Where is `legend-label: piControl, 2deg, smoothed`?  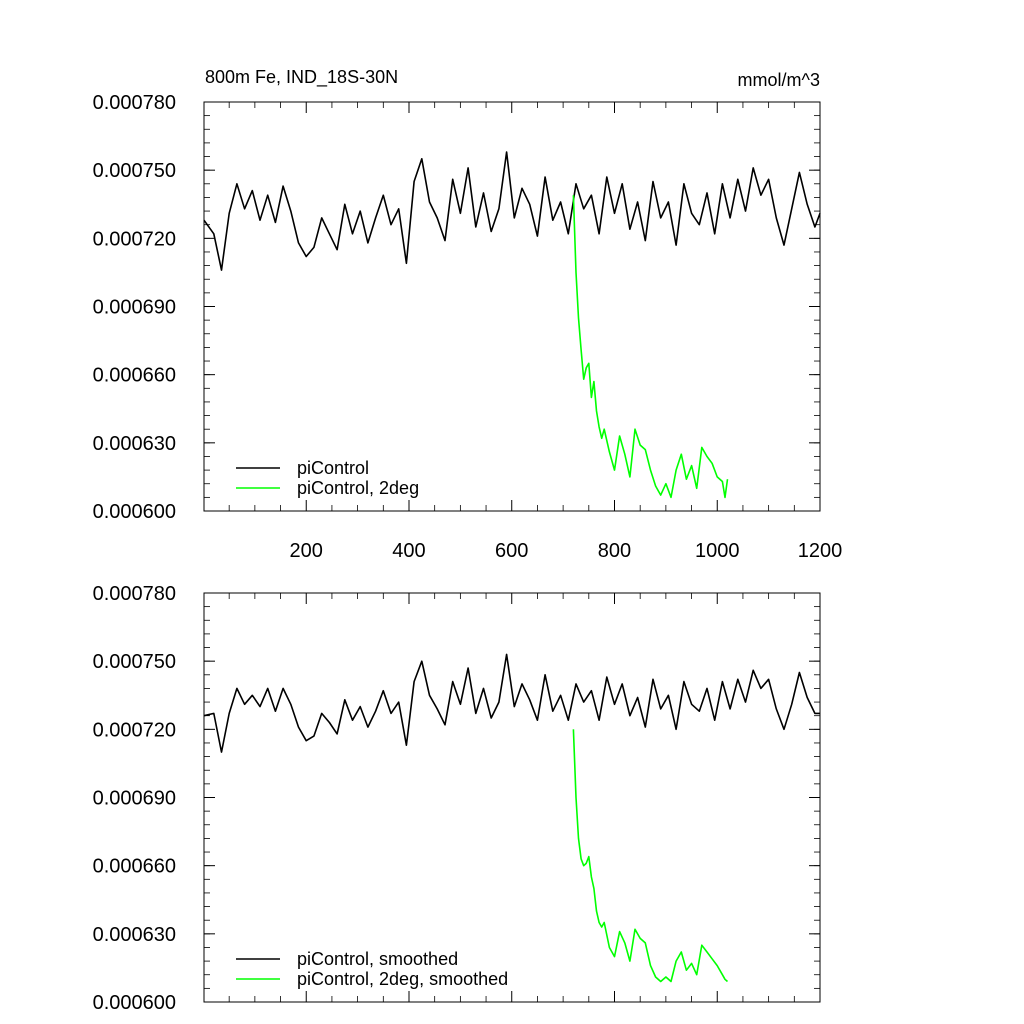 legend-label: piControl, 2deg, smoothed is located at coordinates (402, 979).